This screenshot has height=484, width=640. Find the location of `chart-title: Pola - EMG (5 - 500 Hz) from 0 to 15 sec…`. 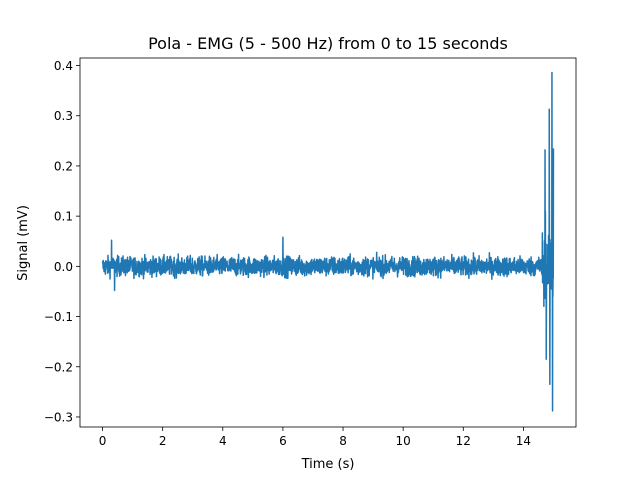

chart-title: Pola - EMG (5 - 500 Hz) from 0 to 15 sec… is located at coordinates (328, 43).